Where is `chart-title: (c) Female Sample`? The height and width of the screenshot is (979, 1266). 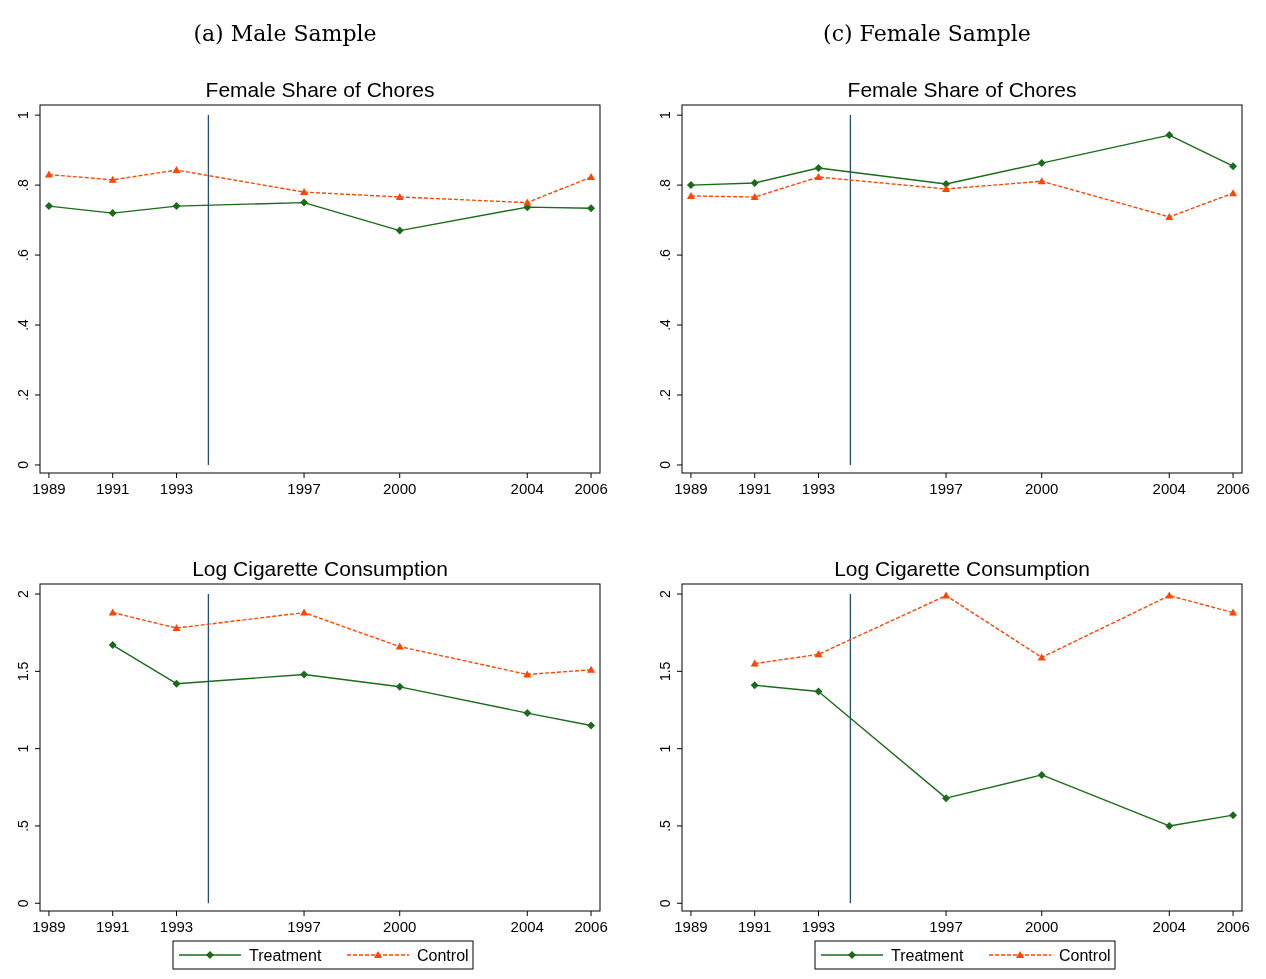 chart-title: (c) Female Sample is located at coordinates (927, 33).